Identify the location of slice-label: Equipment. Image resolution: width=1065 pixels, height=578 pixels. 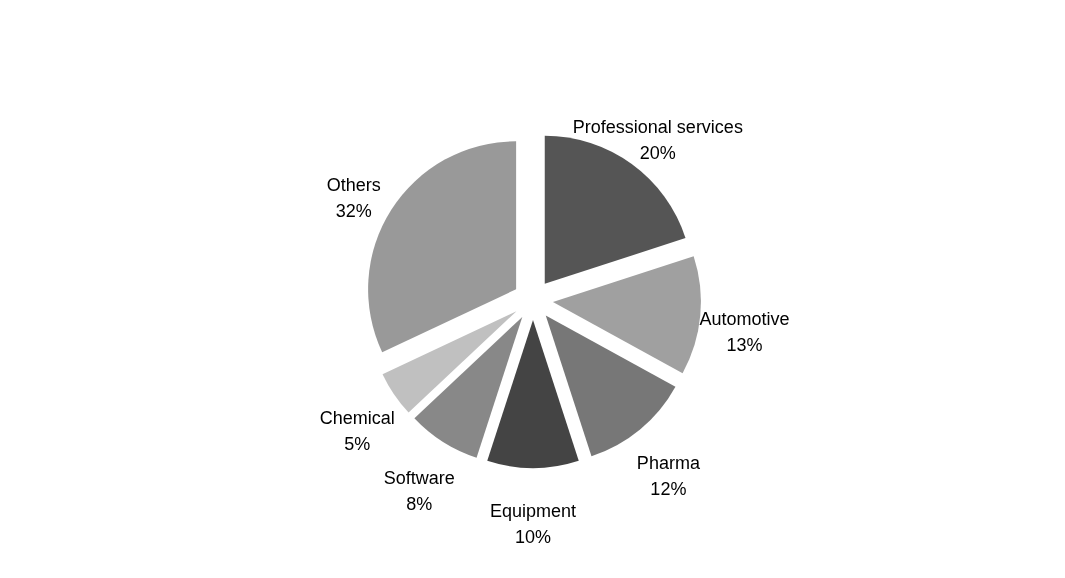
(533, 511).